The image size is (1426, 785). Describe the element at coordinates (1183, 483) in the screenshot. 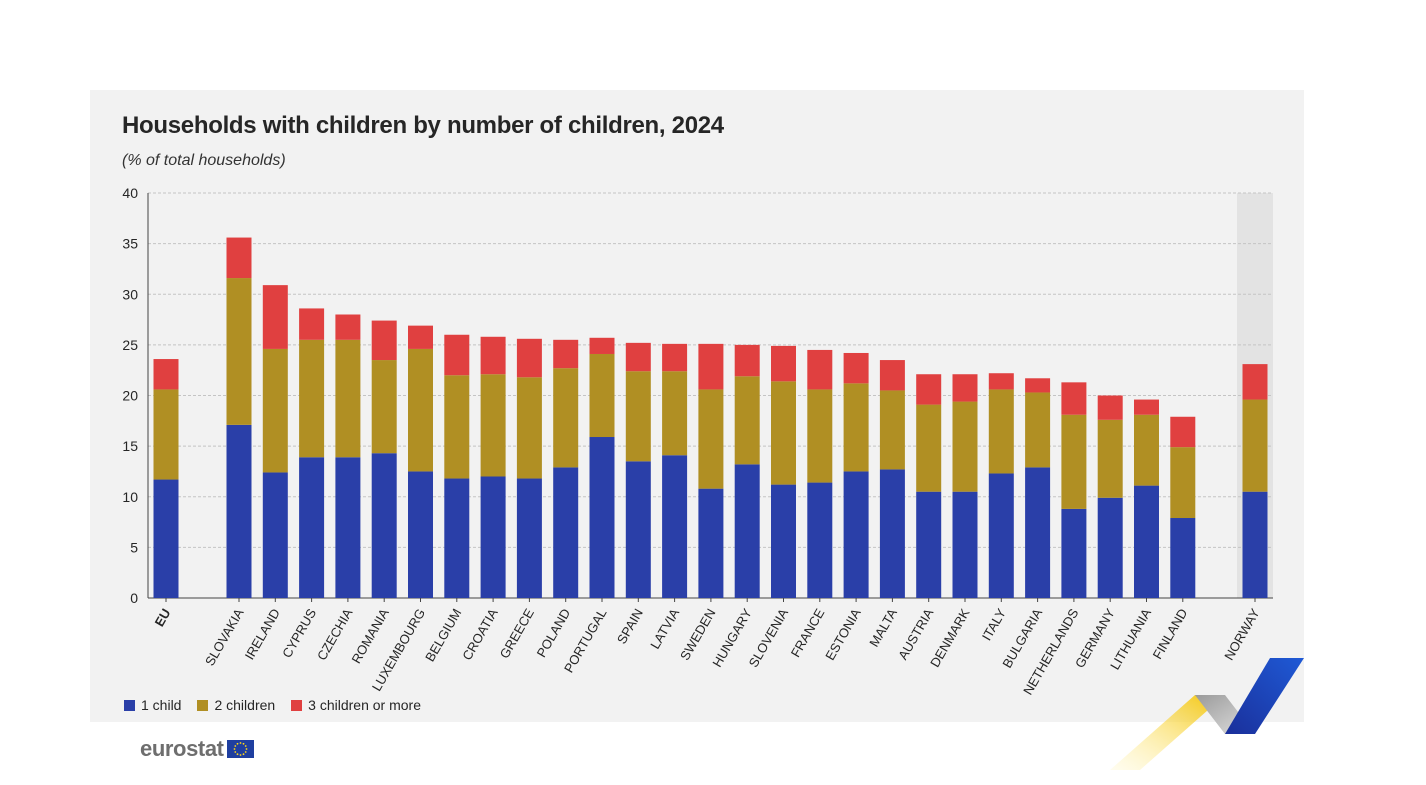

I see `bar-finland-2-children` at that location.